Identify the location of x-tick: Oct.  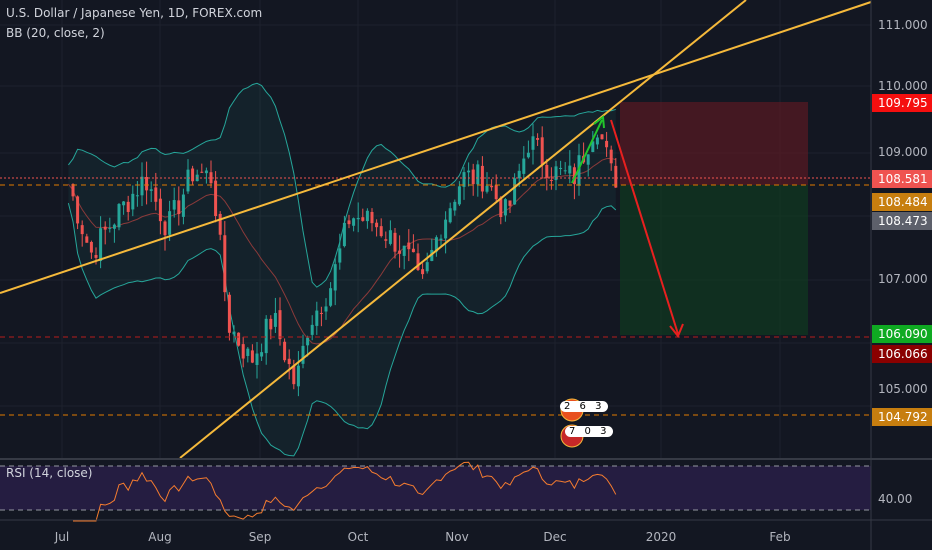
(358, 537).